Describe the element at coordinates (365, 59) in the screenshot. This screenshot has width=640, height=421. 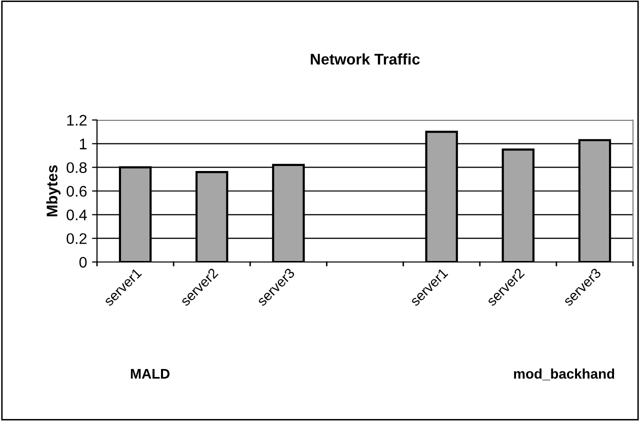
I see `chart-title: Network Traffic` at that location.